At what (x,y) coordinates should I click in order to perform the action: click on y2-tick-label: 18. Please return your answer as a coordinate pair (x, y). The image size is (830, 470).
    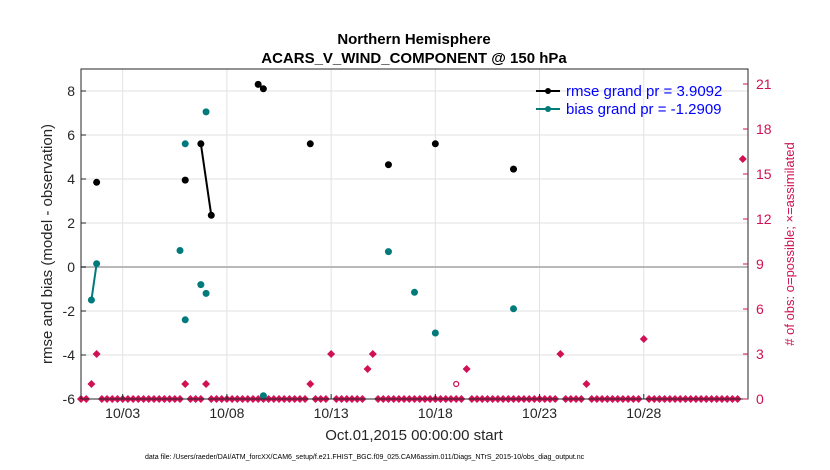
    Looking at the image, I should click on (764, 129).